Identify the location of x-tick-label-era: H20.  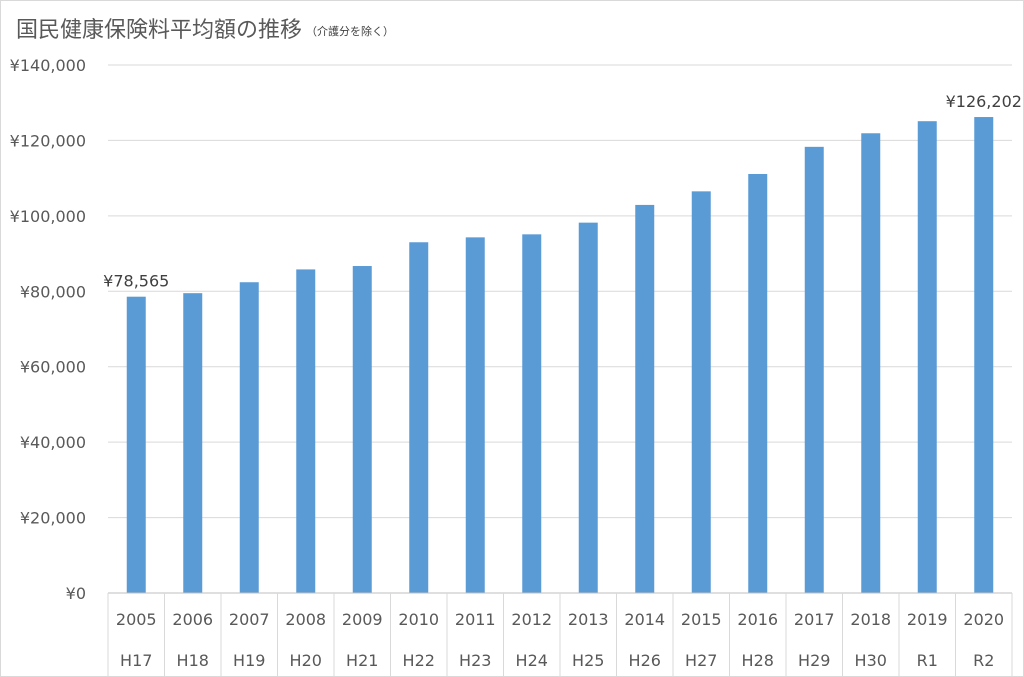
(306, 660).